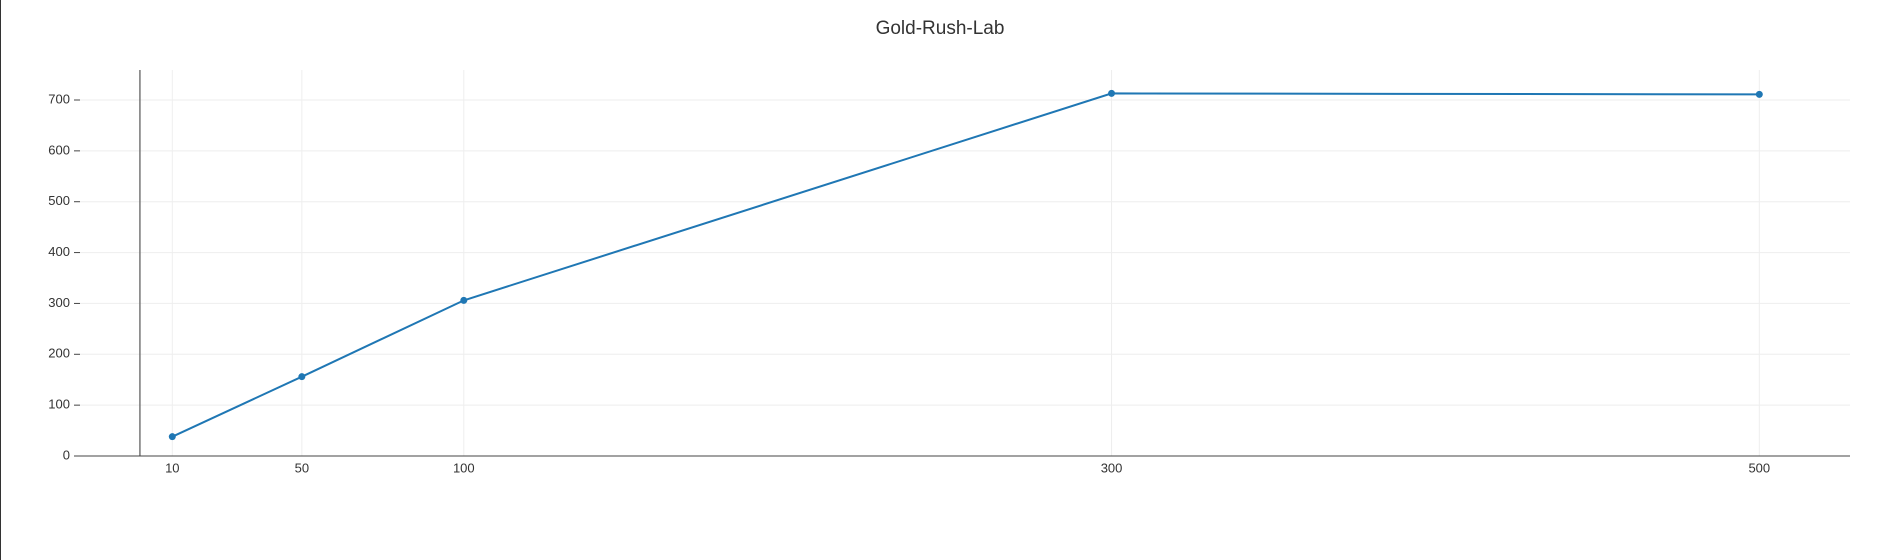  What do you see at coordinates (59, 200) in the screenshot?
I see `y-tick-label: 500` at bounding box center [59, 200].